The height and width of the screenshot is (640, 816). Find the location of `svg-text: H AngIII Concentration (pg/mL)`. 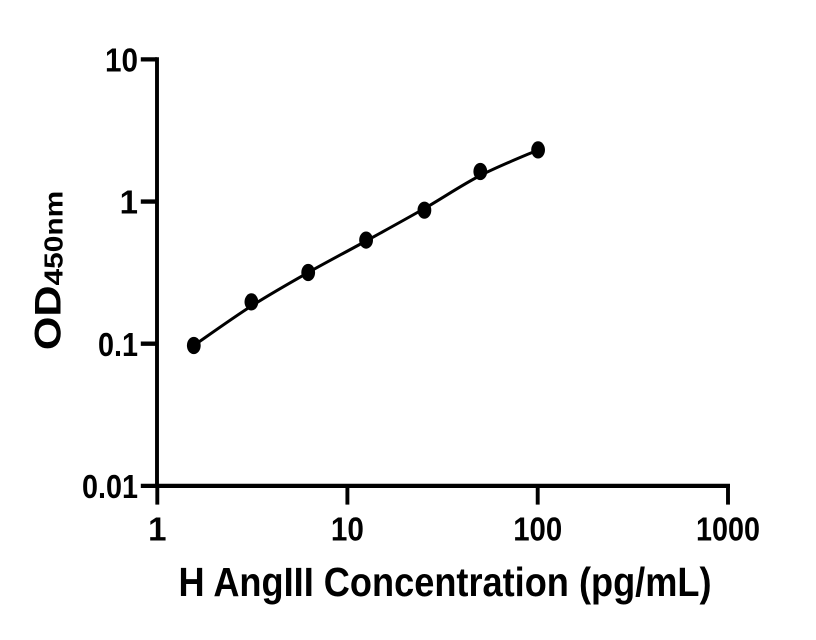

svg-text: H AngIII Concentration (pg/mL) is located at coordinates (445, 582).